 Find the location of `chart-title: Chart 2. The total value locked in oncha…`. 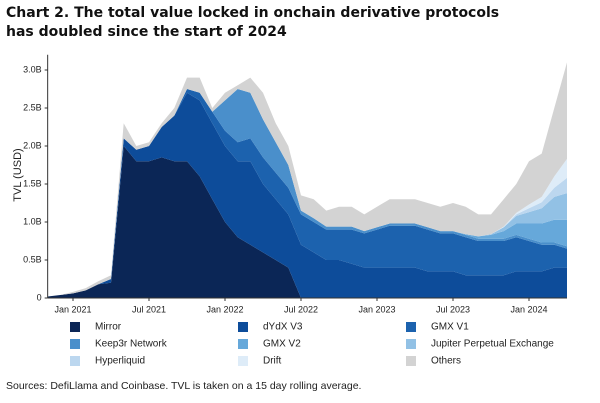

chart-title: Chart 2. The total value locked in oncha… is located at coordinates (253, 22).